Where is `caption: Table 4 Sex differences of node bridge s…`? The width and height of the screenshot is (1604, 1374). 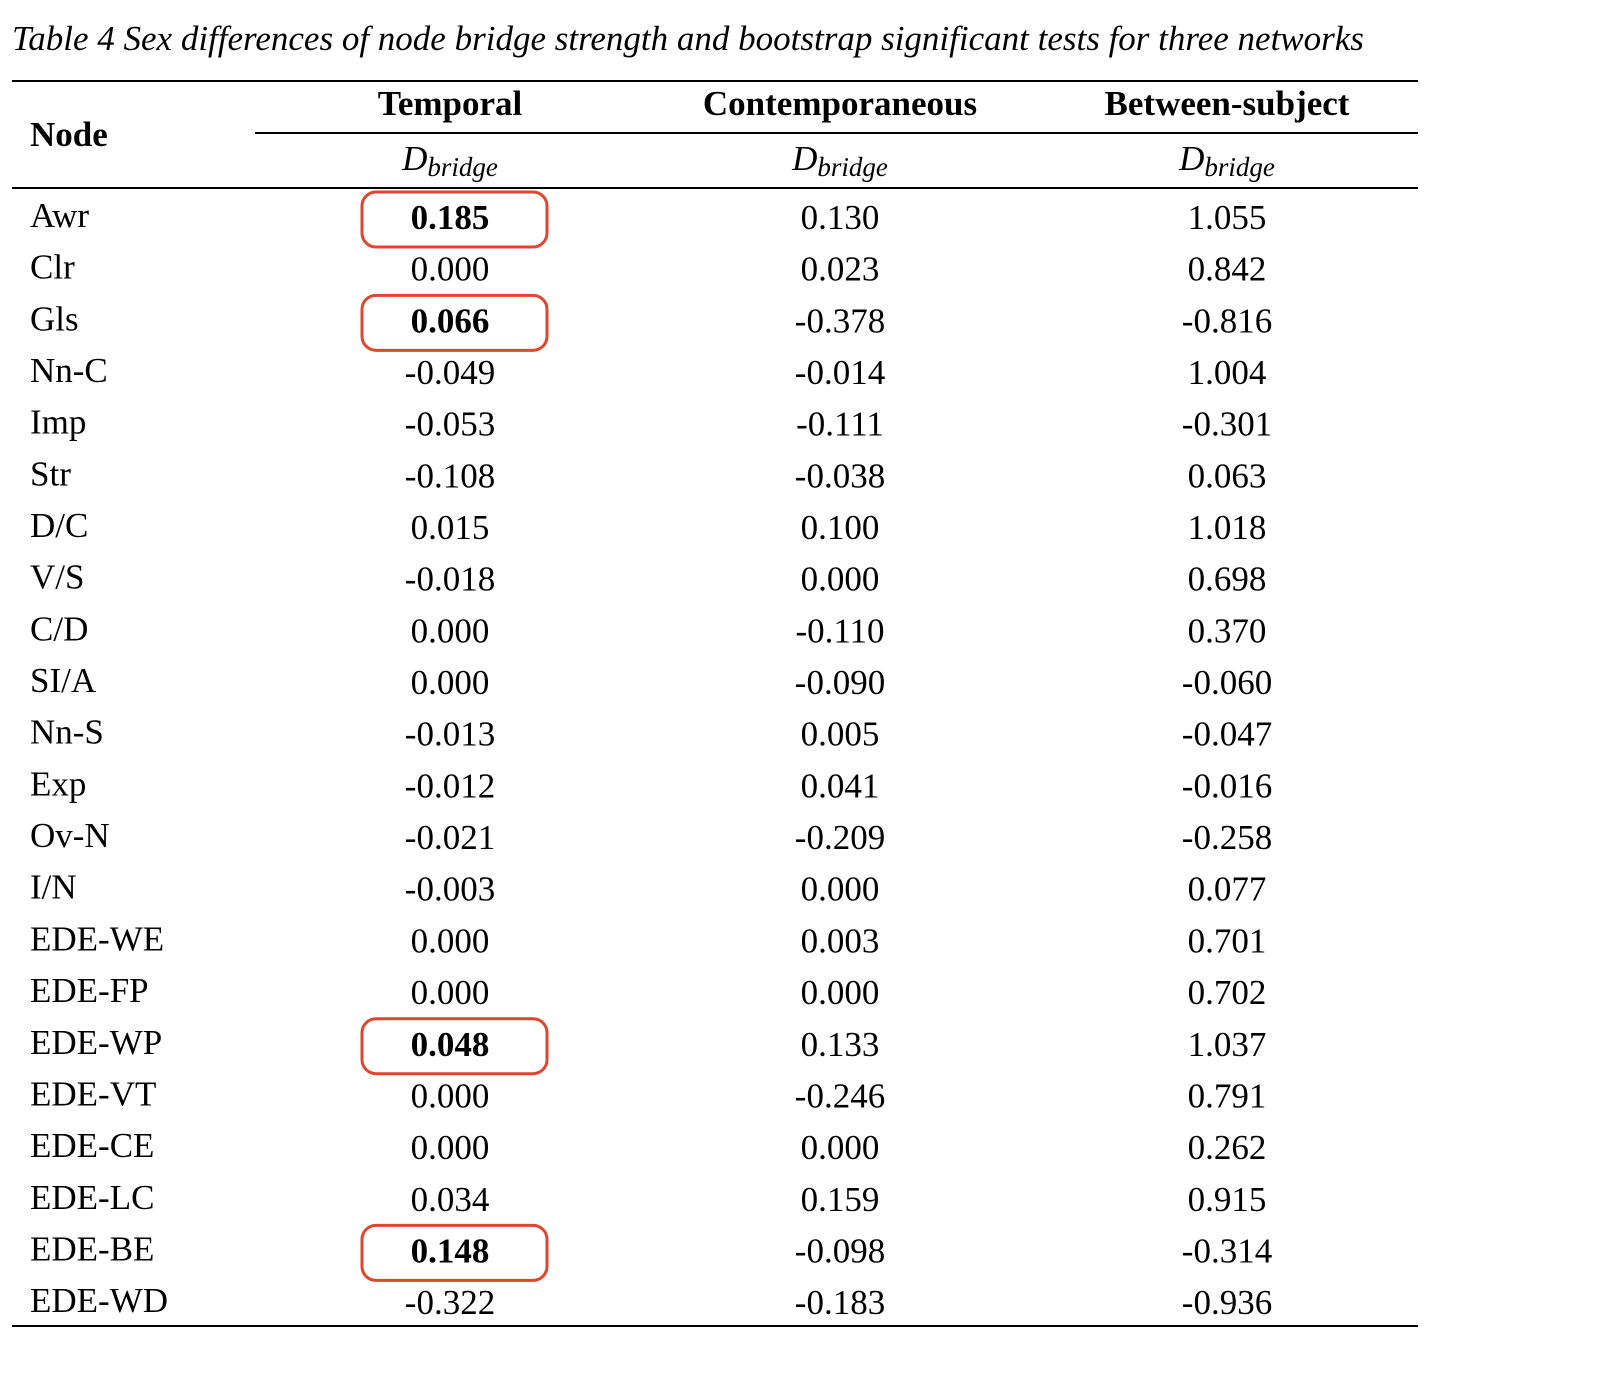
caption: Table 4 Sex differences of node bridge s… is located at coordinates (688, 38).